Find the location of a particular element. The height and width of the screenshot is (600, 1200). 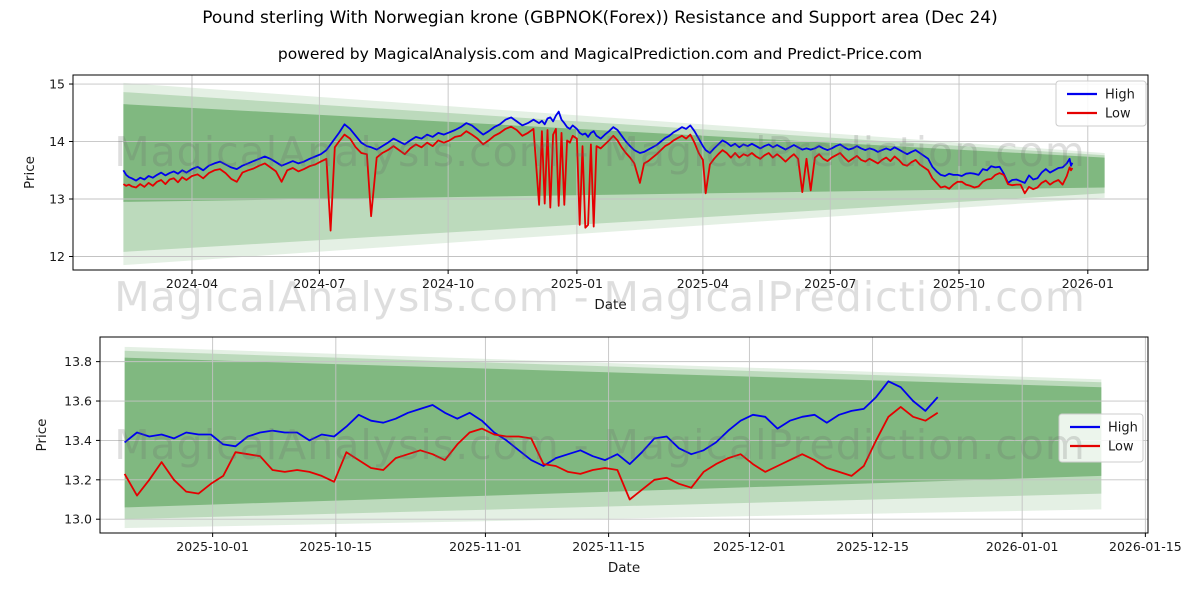

x-tick-label: 2025-11-15 is located at coordinates (608, 546).